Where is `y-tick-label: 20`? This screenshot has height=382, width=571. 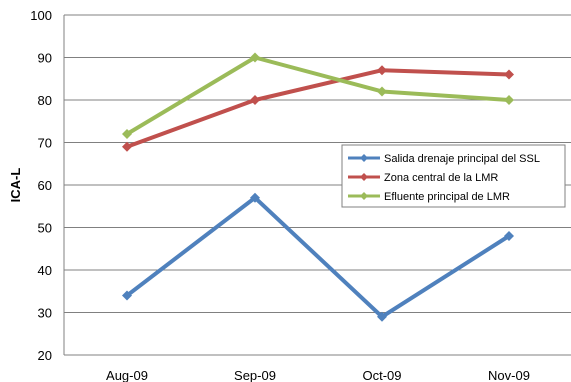
y-tick-label: 20 is located at coordinates (45, 355).